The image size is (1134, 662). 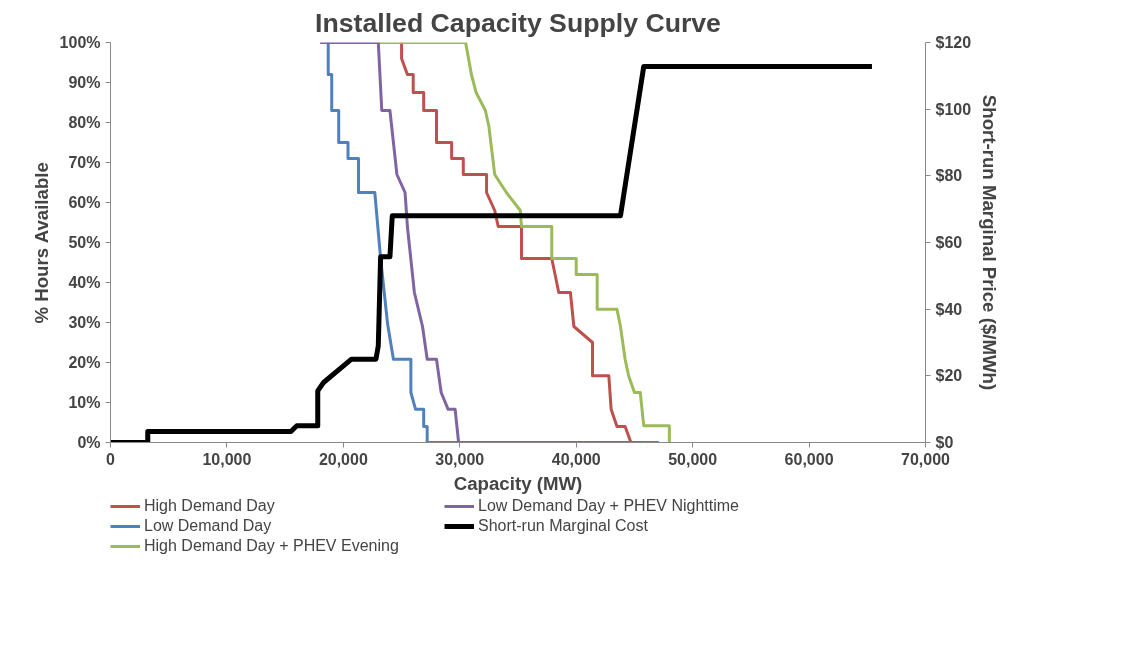 I want to click on y2-tick-label: $60, so click(x=949, y=242).